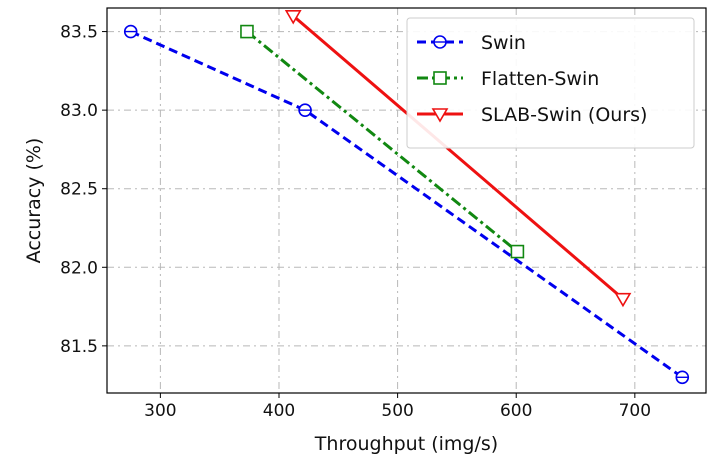 The width and height of the screenshot is (720, 463). Describe the element at coordinates (79, 268) in the screenshot. I see `y-tick-label: 82.0` at that location.